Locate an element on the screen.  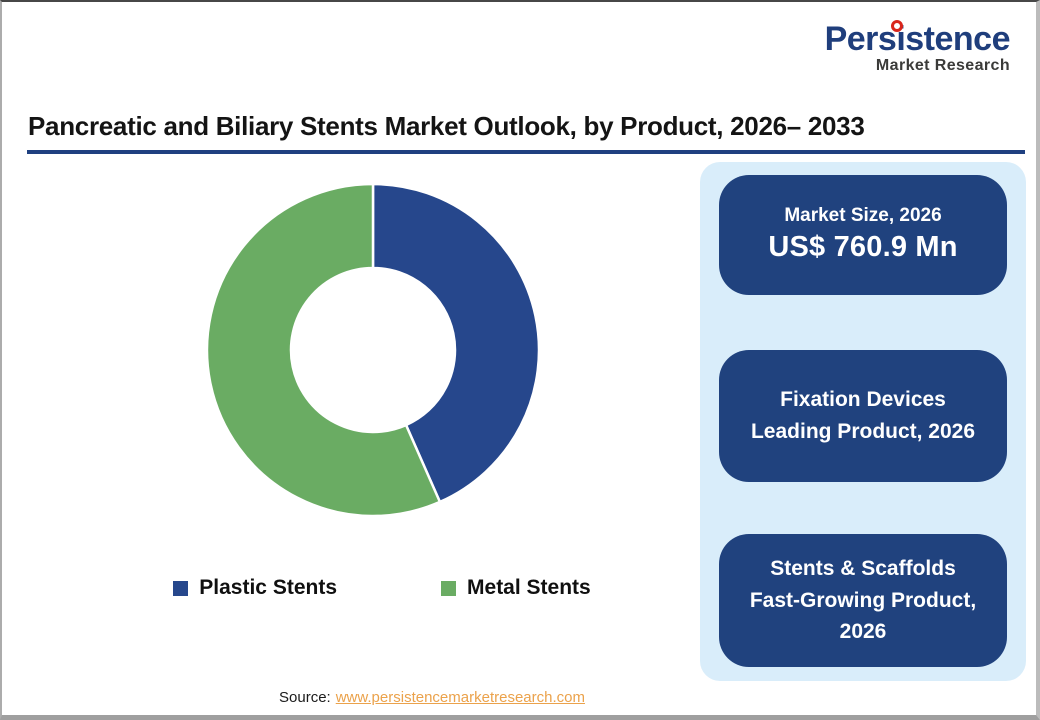
donut-slice-metal-stents is located at coordinates (323, 350).